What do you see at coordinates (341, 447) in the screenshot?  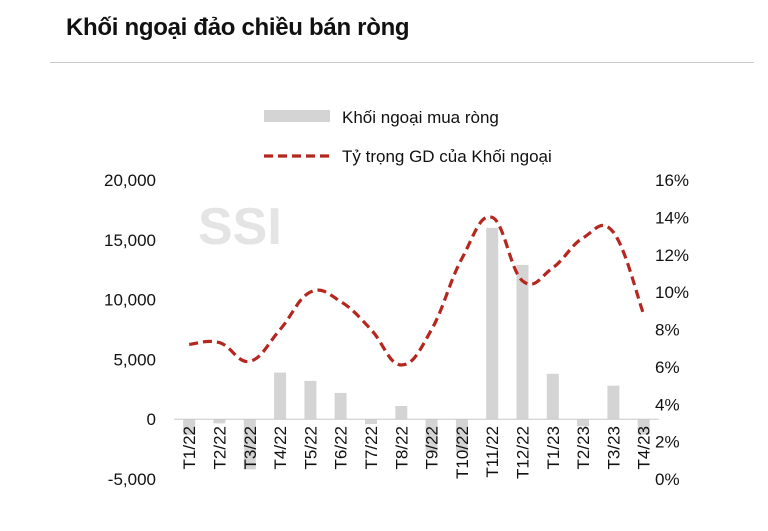 I see `x-tick-label: T6/22` at bounding box center [341, 447].